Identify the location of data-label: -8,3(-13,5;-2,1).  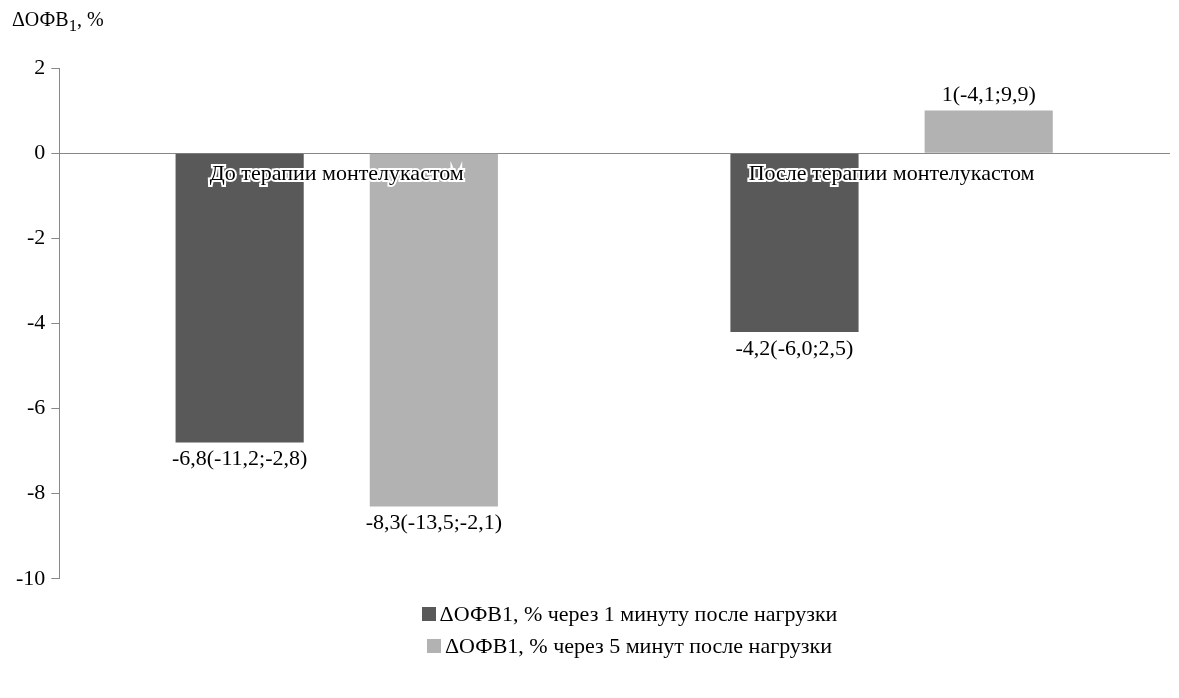
(433, 522).